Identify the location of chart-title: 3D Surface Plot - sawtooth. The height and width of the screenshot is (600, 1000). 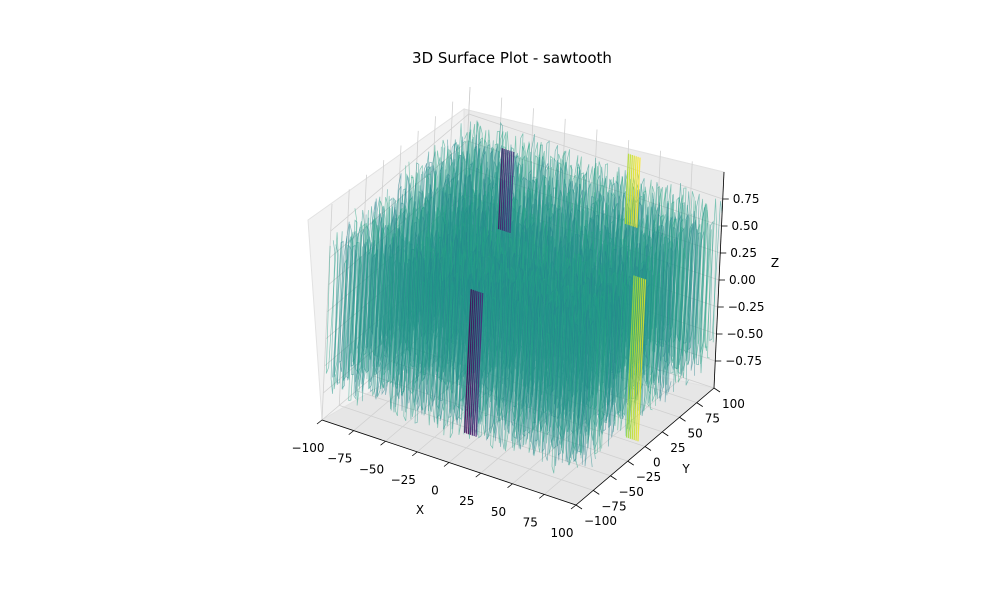
(512, 58).